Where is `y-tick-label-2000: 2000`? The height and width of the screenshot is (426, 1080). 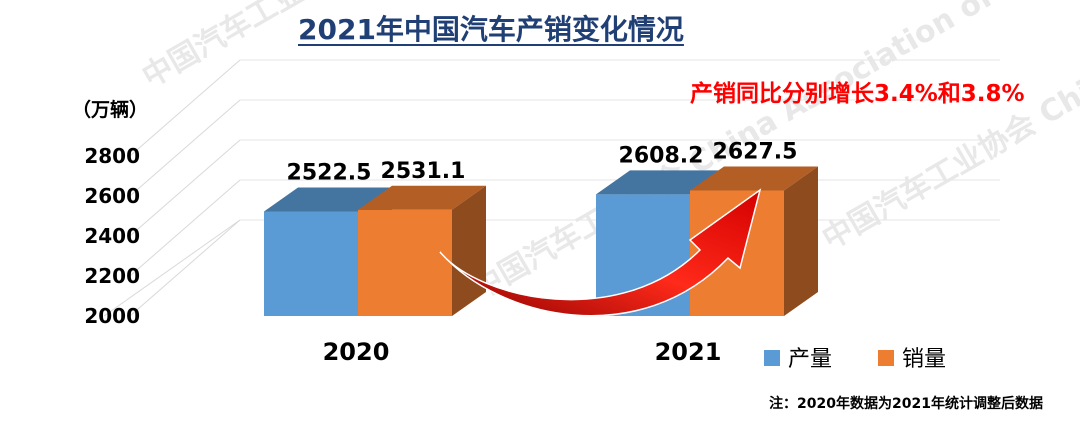 y-tick-label-2000: 2000 is located at coordinates (112, 316).